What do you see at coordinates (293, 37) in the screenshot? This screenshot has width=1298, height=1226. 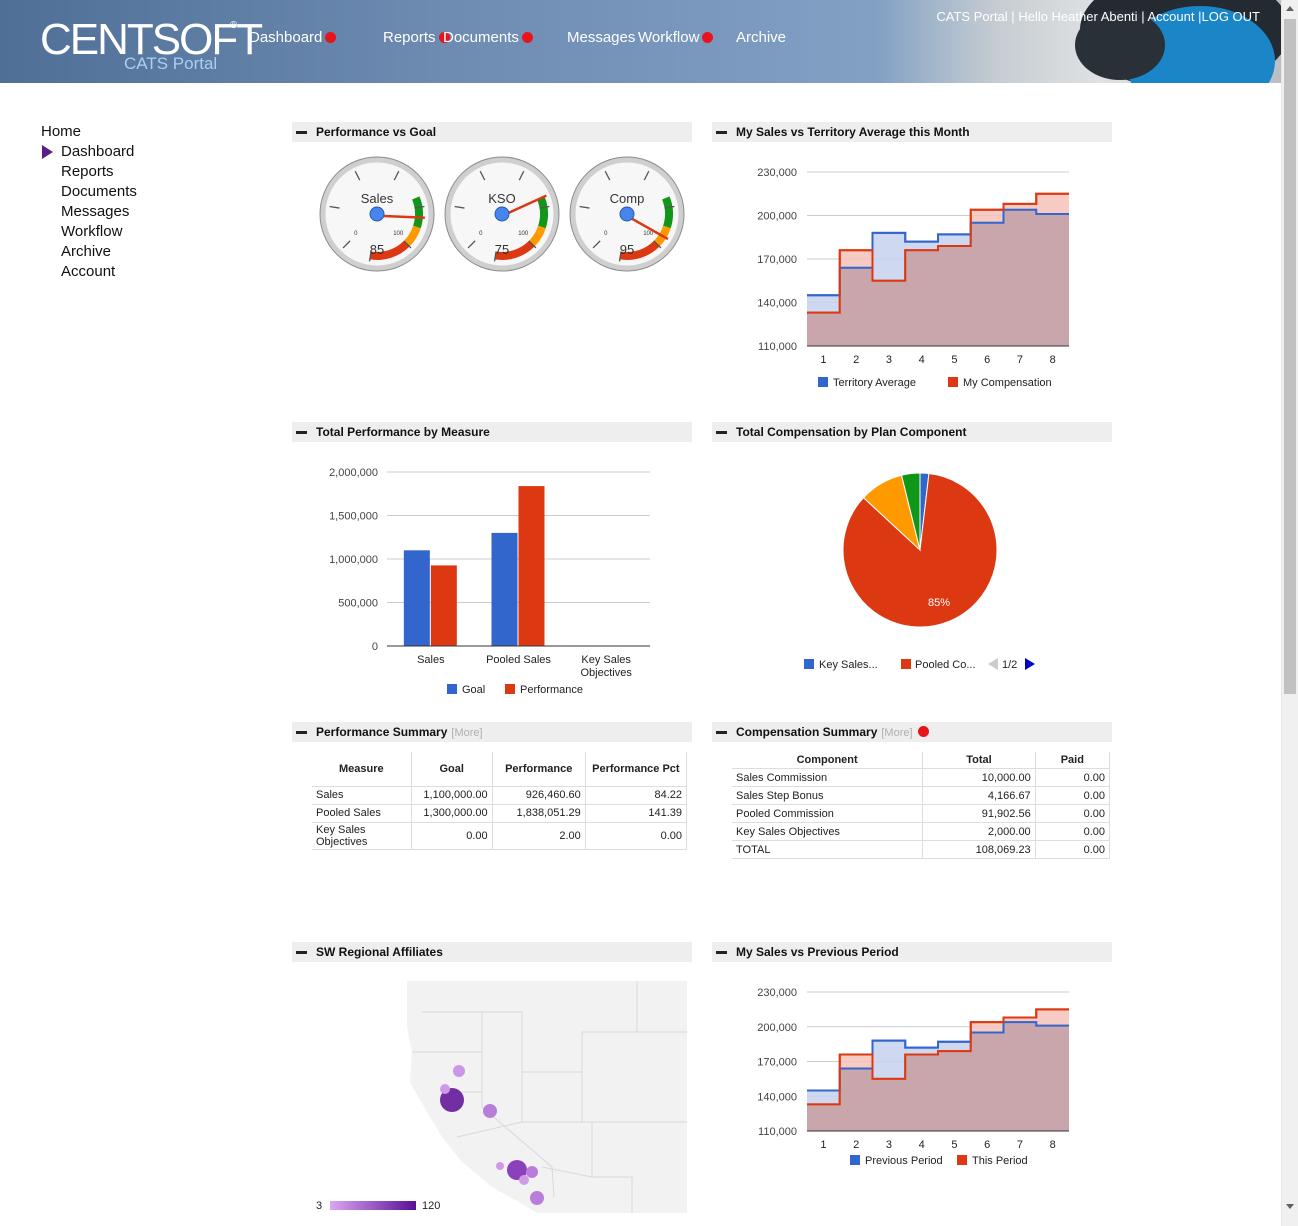 I see `nav-dashboard: Dashboard` at bounding box center [293, 37].